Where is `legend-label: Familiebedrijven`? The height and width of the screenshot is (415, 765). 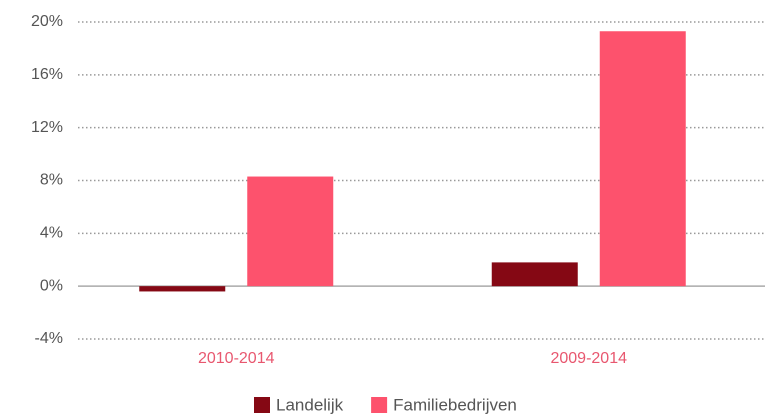
legend-label: Familiebedrijven is located at coordinates (455, 404).